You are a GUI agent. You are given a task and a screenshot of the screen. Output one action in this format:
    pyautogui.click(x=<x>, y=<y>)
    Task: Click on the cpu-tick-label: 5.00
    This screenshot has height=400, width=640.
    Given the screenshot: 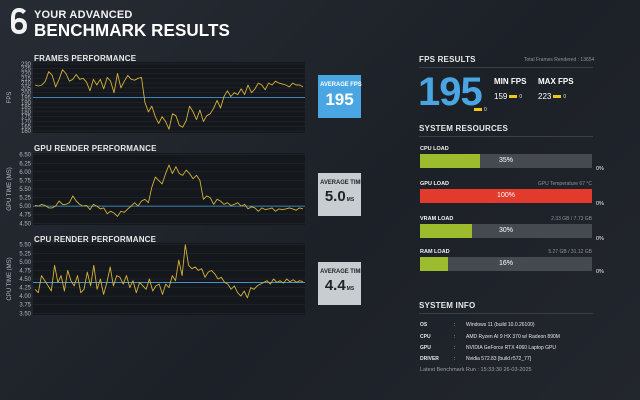 What is the action you would take?
    pyautogui.click(x=25, y=263)
    